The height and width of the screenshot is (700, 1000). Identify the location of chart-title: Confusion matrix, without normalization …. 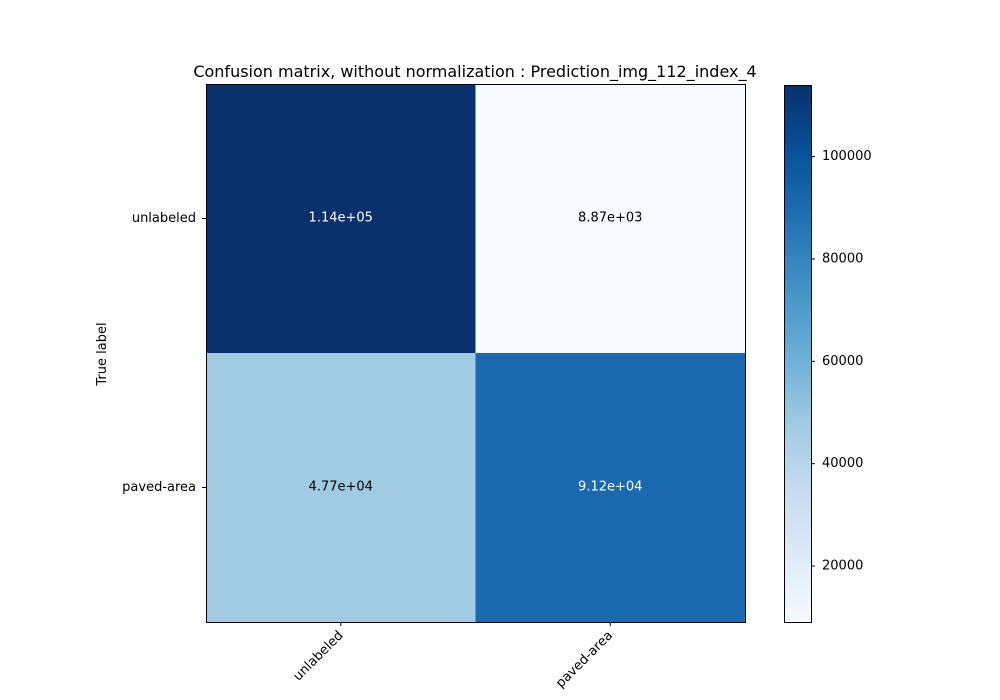
(474, 72).